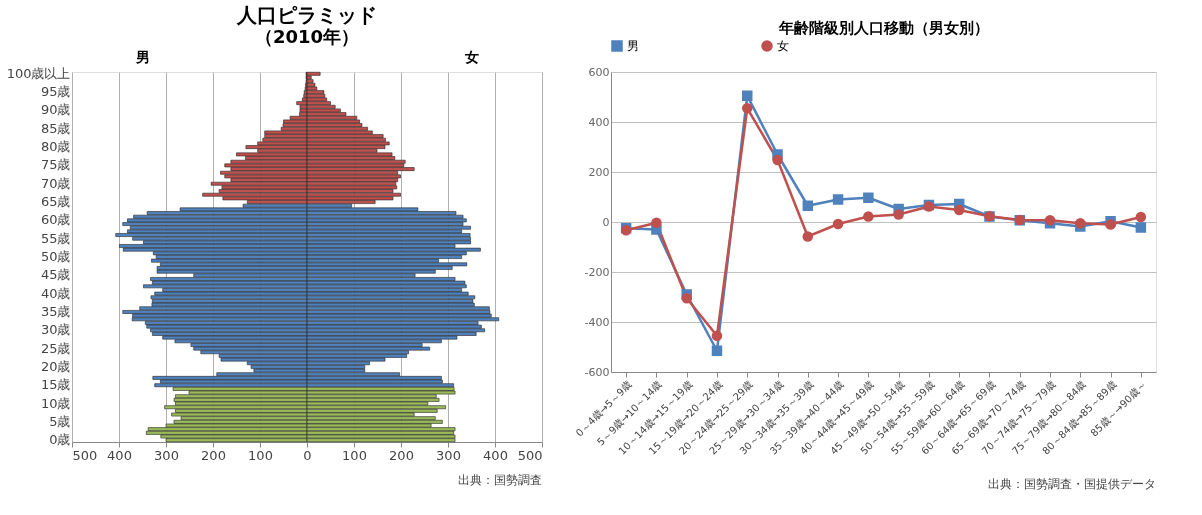 The image size is (1202, 515). I want to click on y-tick-label: -200, so click(597, 272).